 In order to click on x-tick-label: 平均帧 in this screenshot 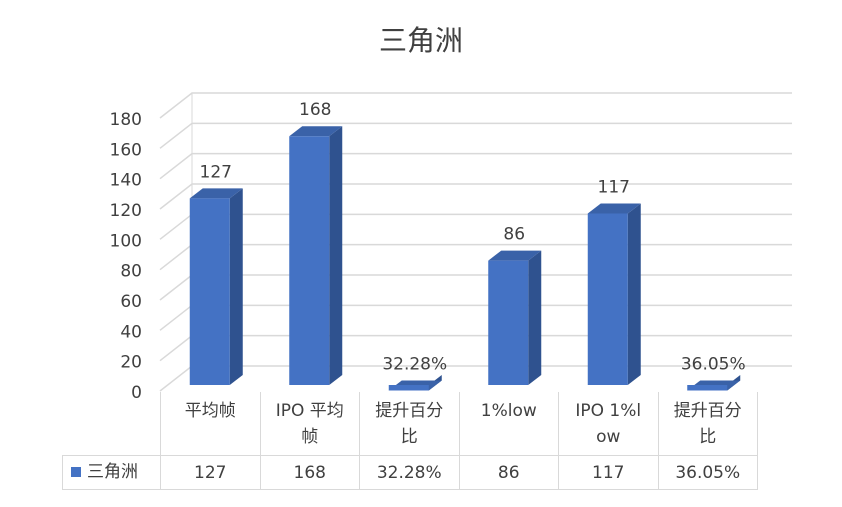, I will do `click(210, 423)`.